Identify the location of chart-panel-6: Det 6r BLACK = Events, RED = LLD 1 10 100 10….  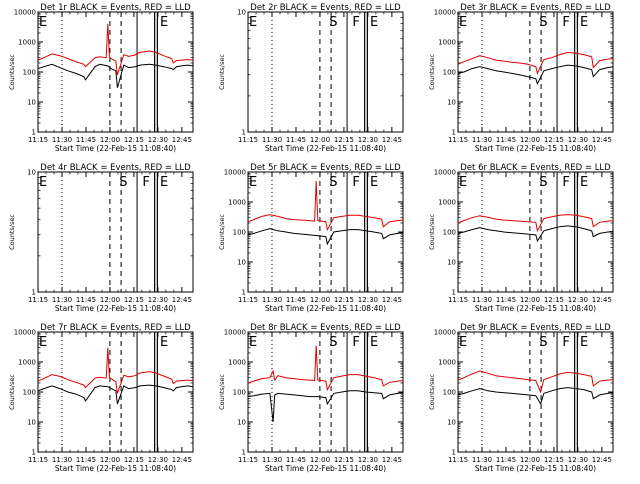
(521, 238).